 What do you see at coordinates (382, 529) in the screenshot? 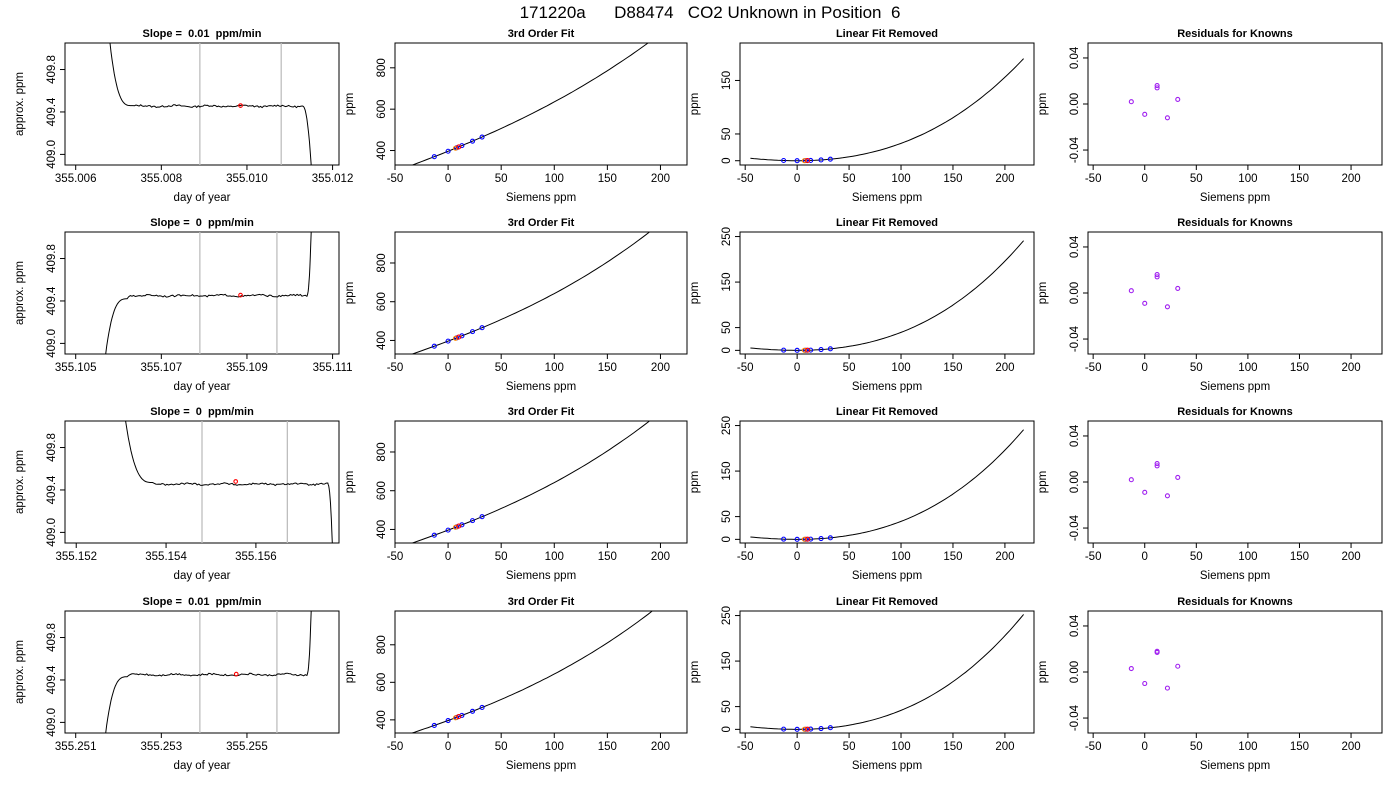
I see `y-tick-label: 400` at bounding box center [382, 529].